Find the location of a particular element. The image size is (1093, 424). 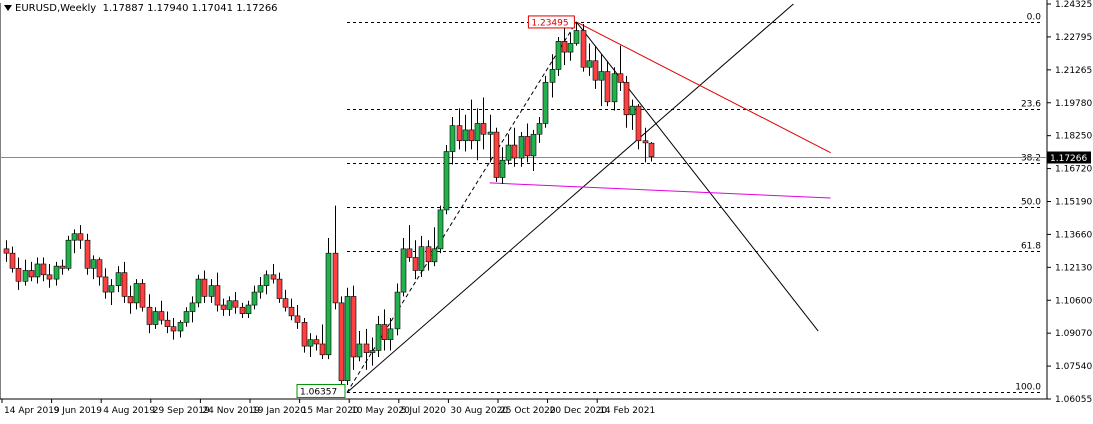

price-tick-label: 1.15190 is located at coordinates (1073, 203).